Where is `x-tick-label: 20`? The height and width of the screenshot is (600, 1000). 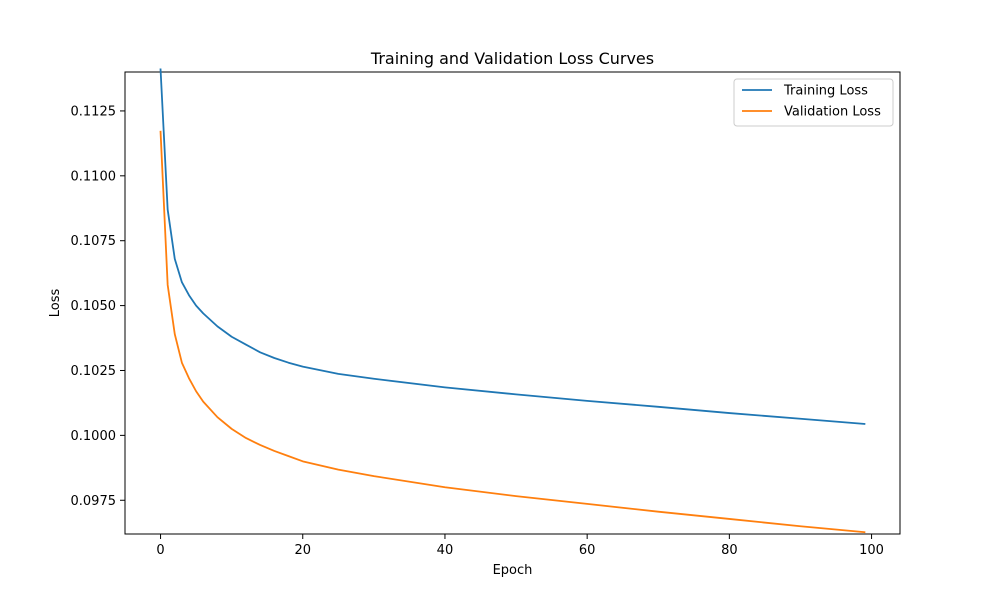 x-tick-label: 20 is located at coordinates (302, 550).